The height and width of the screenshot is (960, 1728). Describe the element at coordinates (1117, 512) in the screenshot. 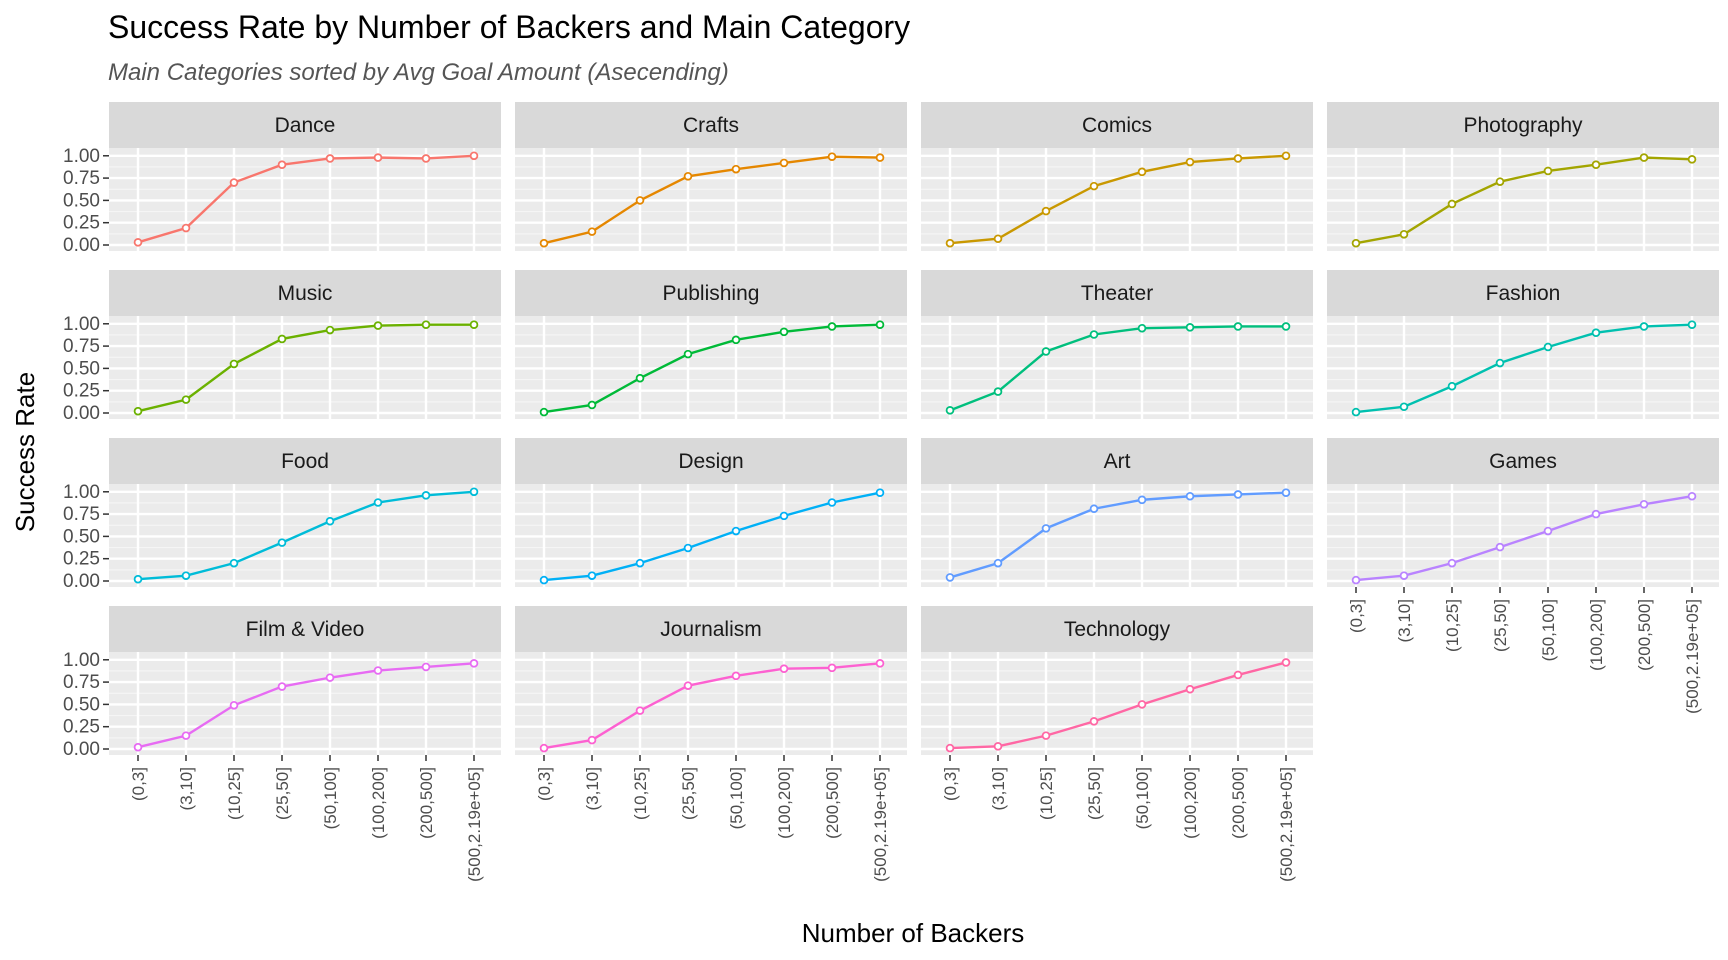

I see `facet-art: Art` at that location.